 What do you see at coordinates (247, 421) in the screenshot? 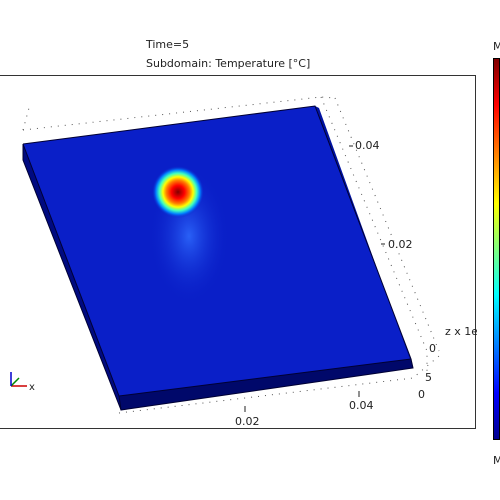
I see `x-tick-label: 0.02` at bounding box center [247, 421].